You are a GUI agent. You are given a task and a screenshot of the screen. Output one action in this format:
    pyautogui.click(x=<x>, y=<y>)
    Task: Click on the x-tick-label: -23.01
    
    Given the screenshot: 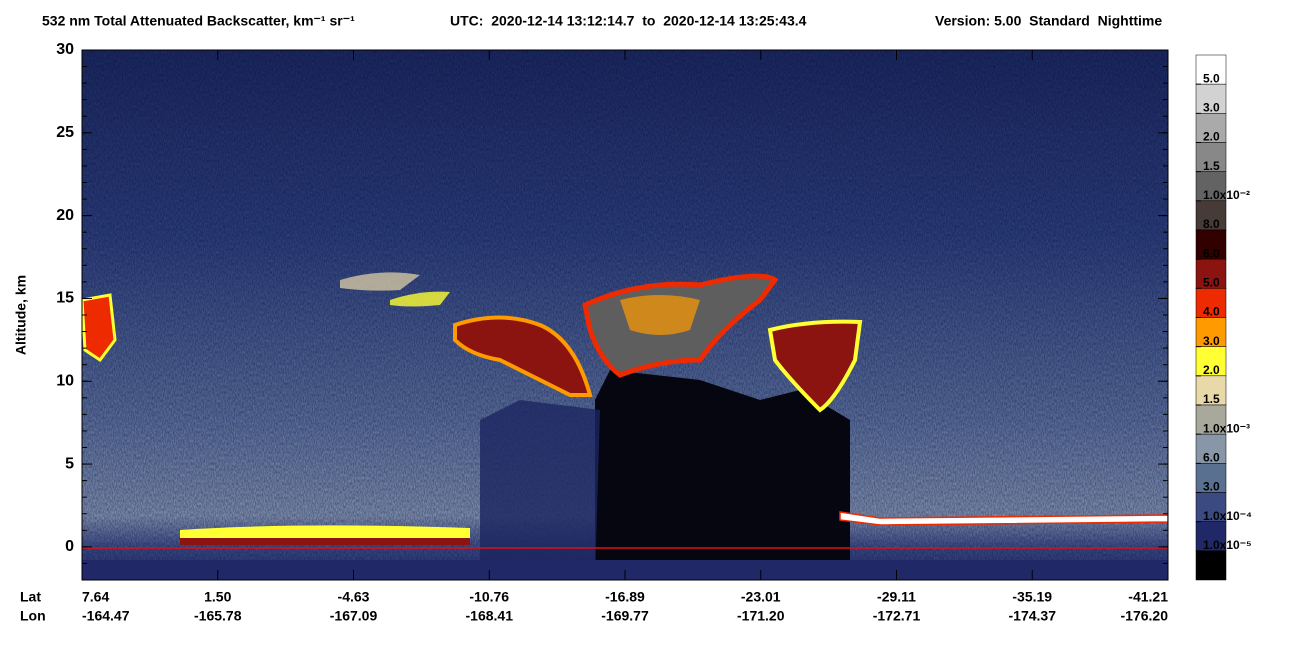 What is the action you would take?
    pyautogui.click(x=761, y=597)
    